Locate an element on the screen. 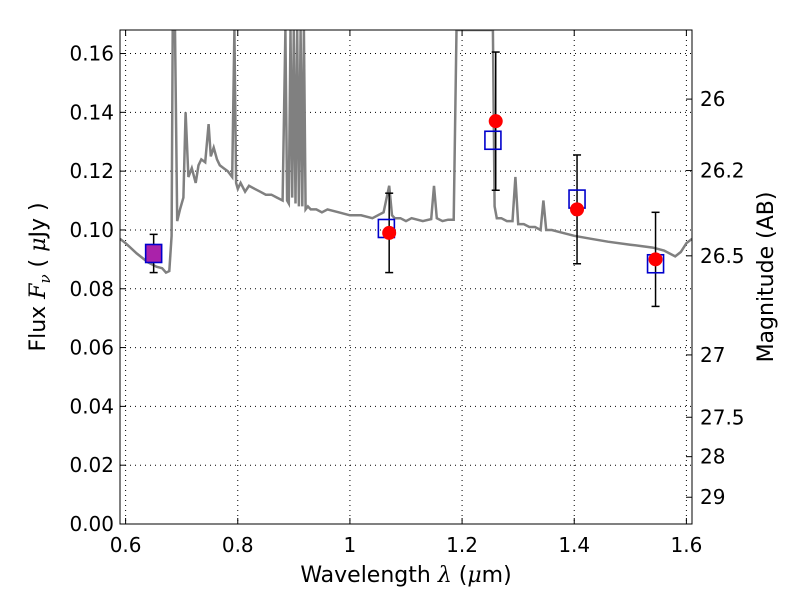 This screenshot has width=800, height=600. y-tick-label: 0.00 is located at coordinates (91, 524).